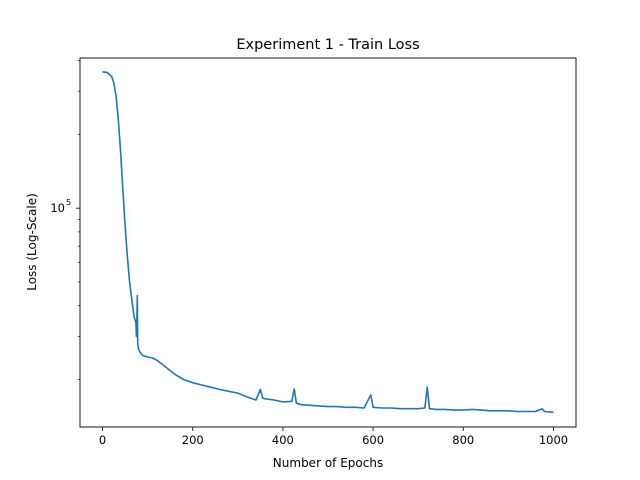 The height and width of the screenshot is (480, 640). Describe the element at coordinates (327, 45) in the screenshot. I see `chart-title: Experiment 1 - Train Loss` at that location.